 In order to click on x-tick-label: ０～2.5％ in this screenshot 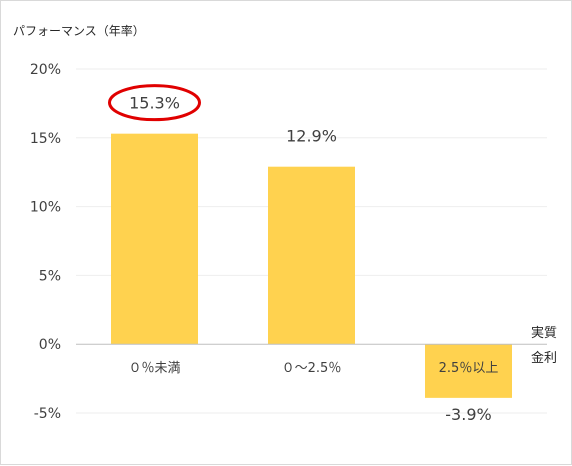, I will do `click(312, 368)`.